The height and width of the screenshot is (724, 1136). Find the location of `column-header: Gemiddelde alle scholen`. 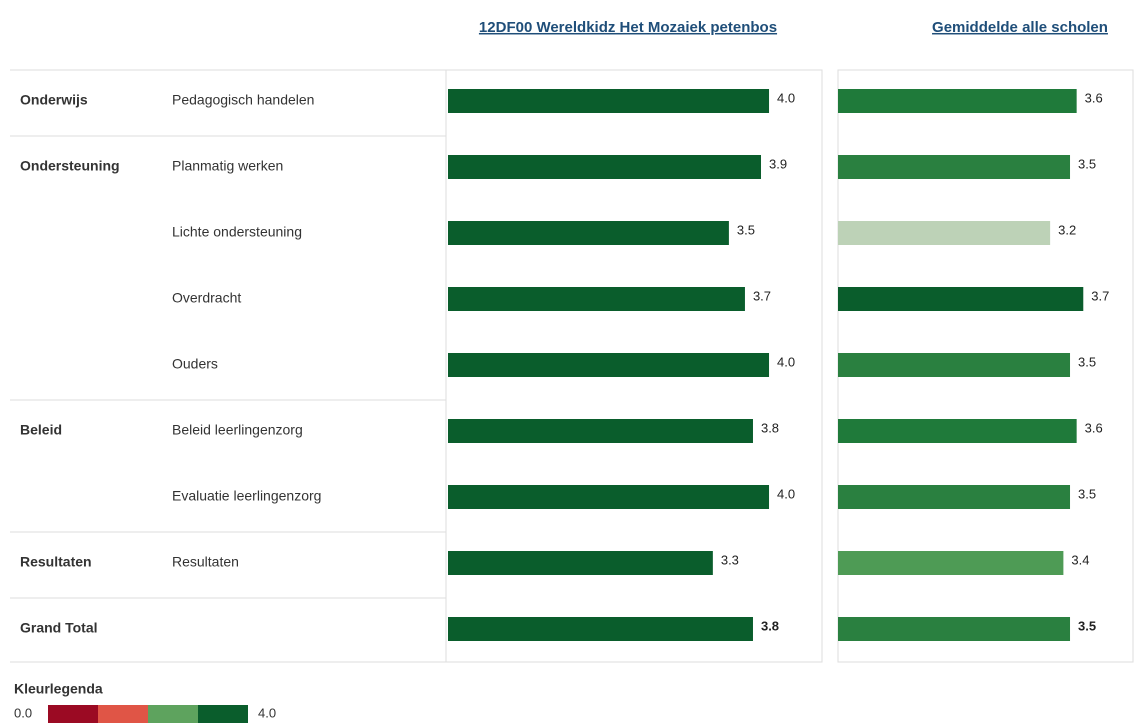

column-header: Gemiddelde alle scholen is located at coordinates (1020, 27).